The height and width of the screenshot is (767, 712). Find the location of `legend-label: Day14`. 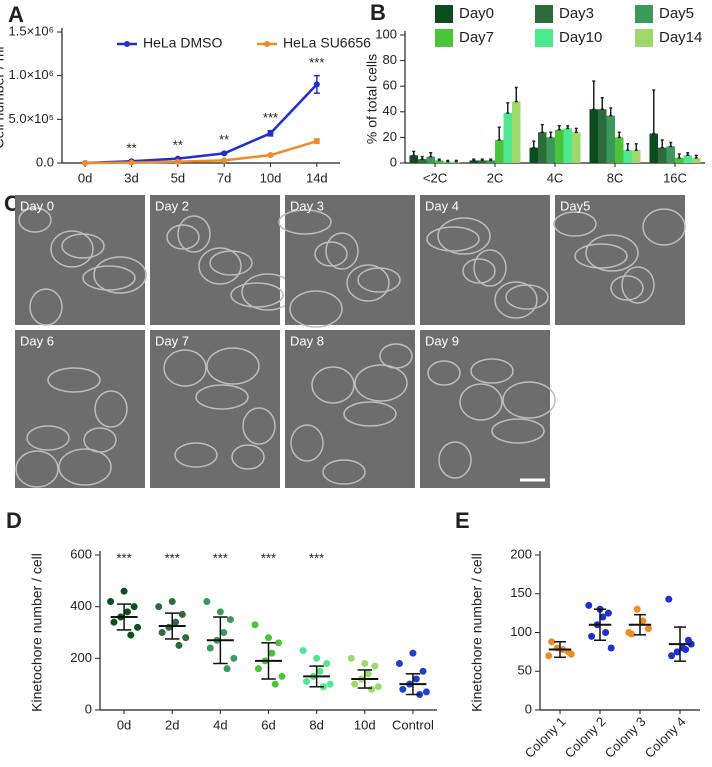

legend-label: Day14 is located at coordinates (680, 37).